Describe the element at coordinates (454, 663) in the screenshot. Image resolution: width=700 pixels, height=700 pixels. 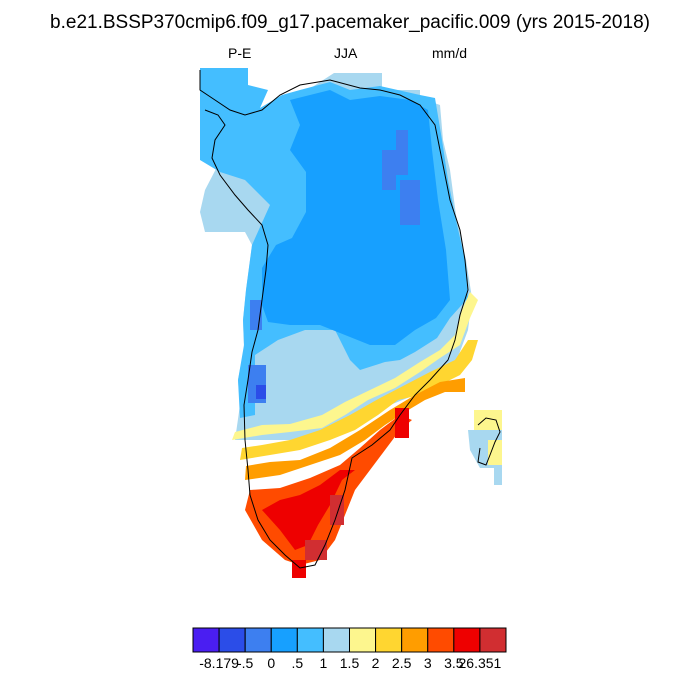
I see `colorbar-tick-label: 3.5` at that location.